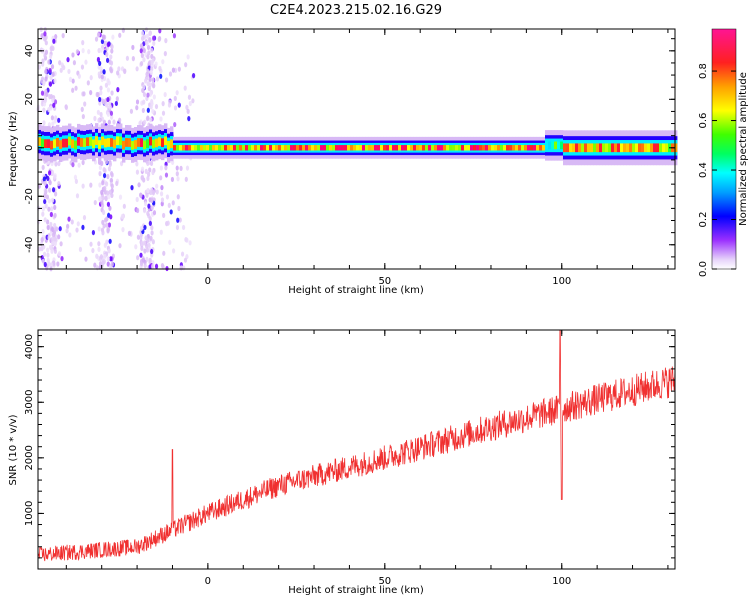  Describe the element at coordinates (743, 149) in the screenshot. I see `colorbar-label: Normalized spectral amplitude` at that location.